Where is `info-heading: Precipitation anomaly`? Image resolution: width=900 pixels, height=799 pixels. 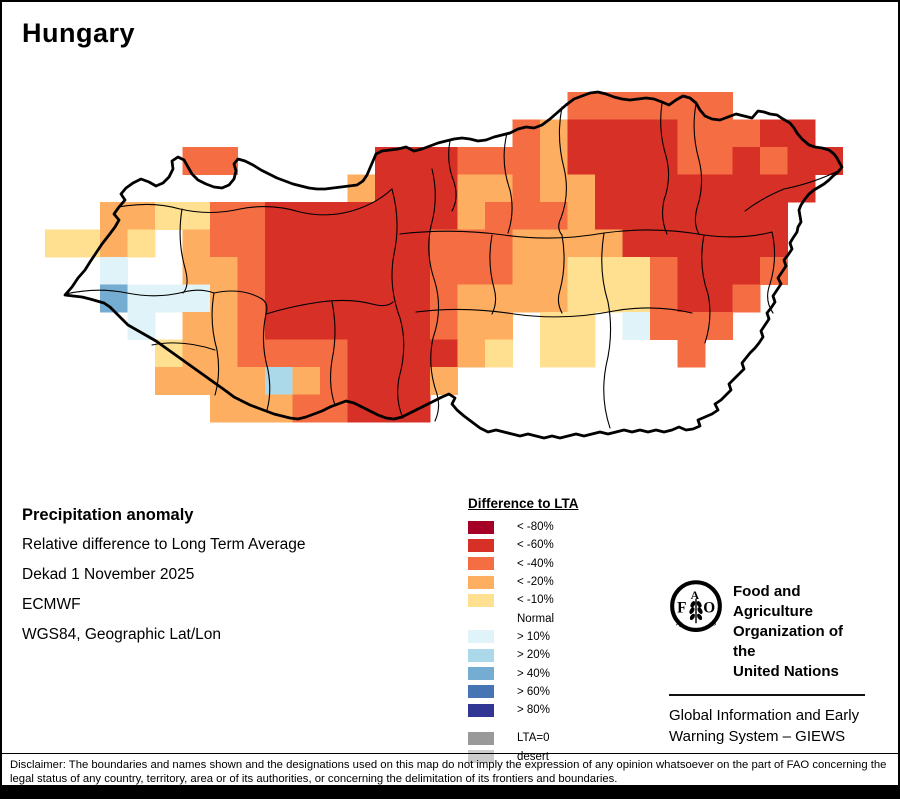 info-heading: Precipitation anomaly is located at coordinates (108, 515).